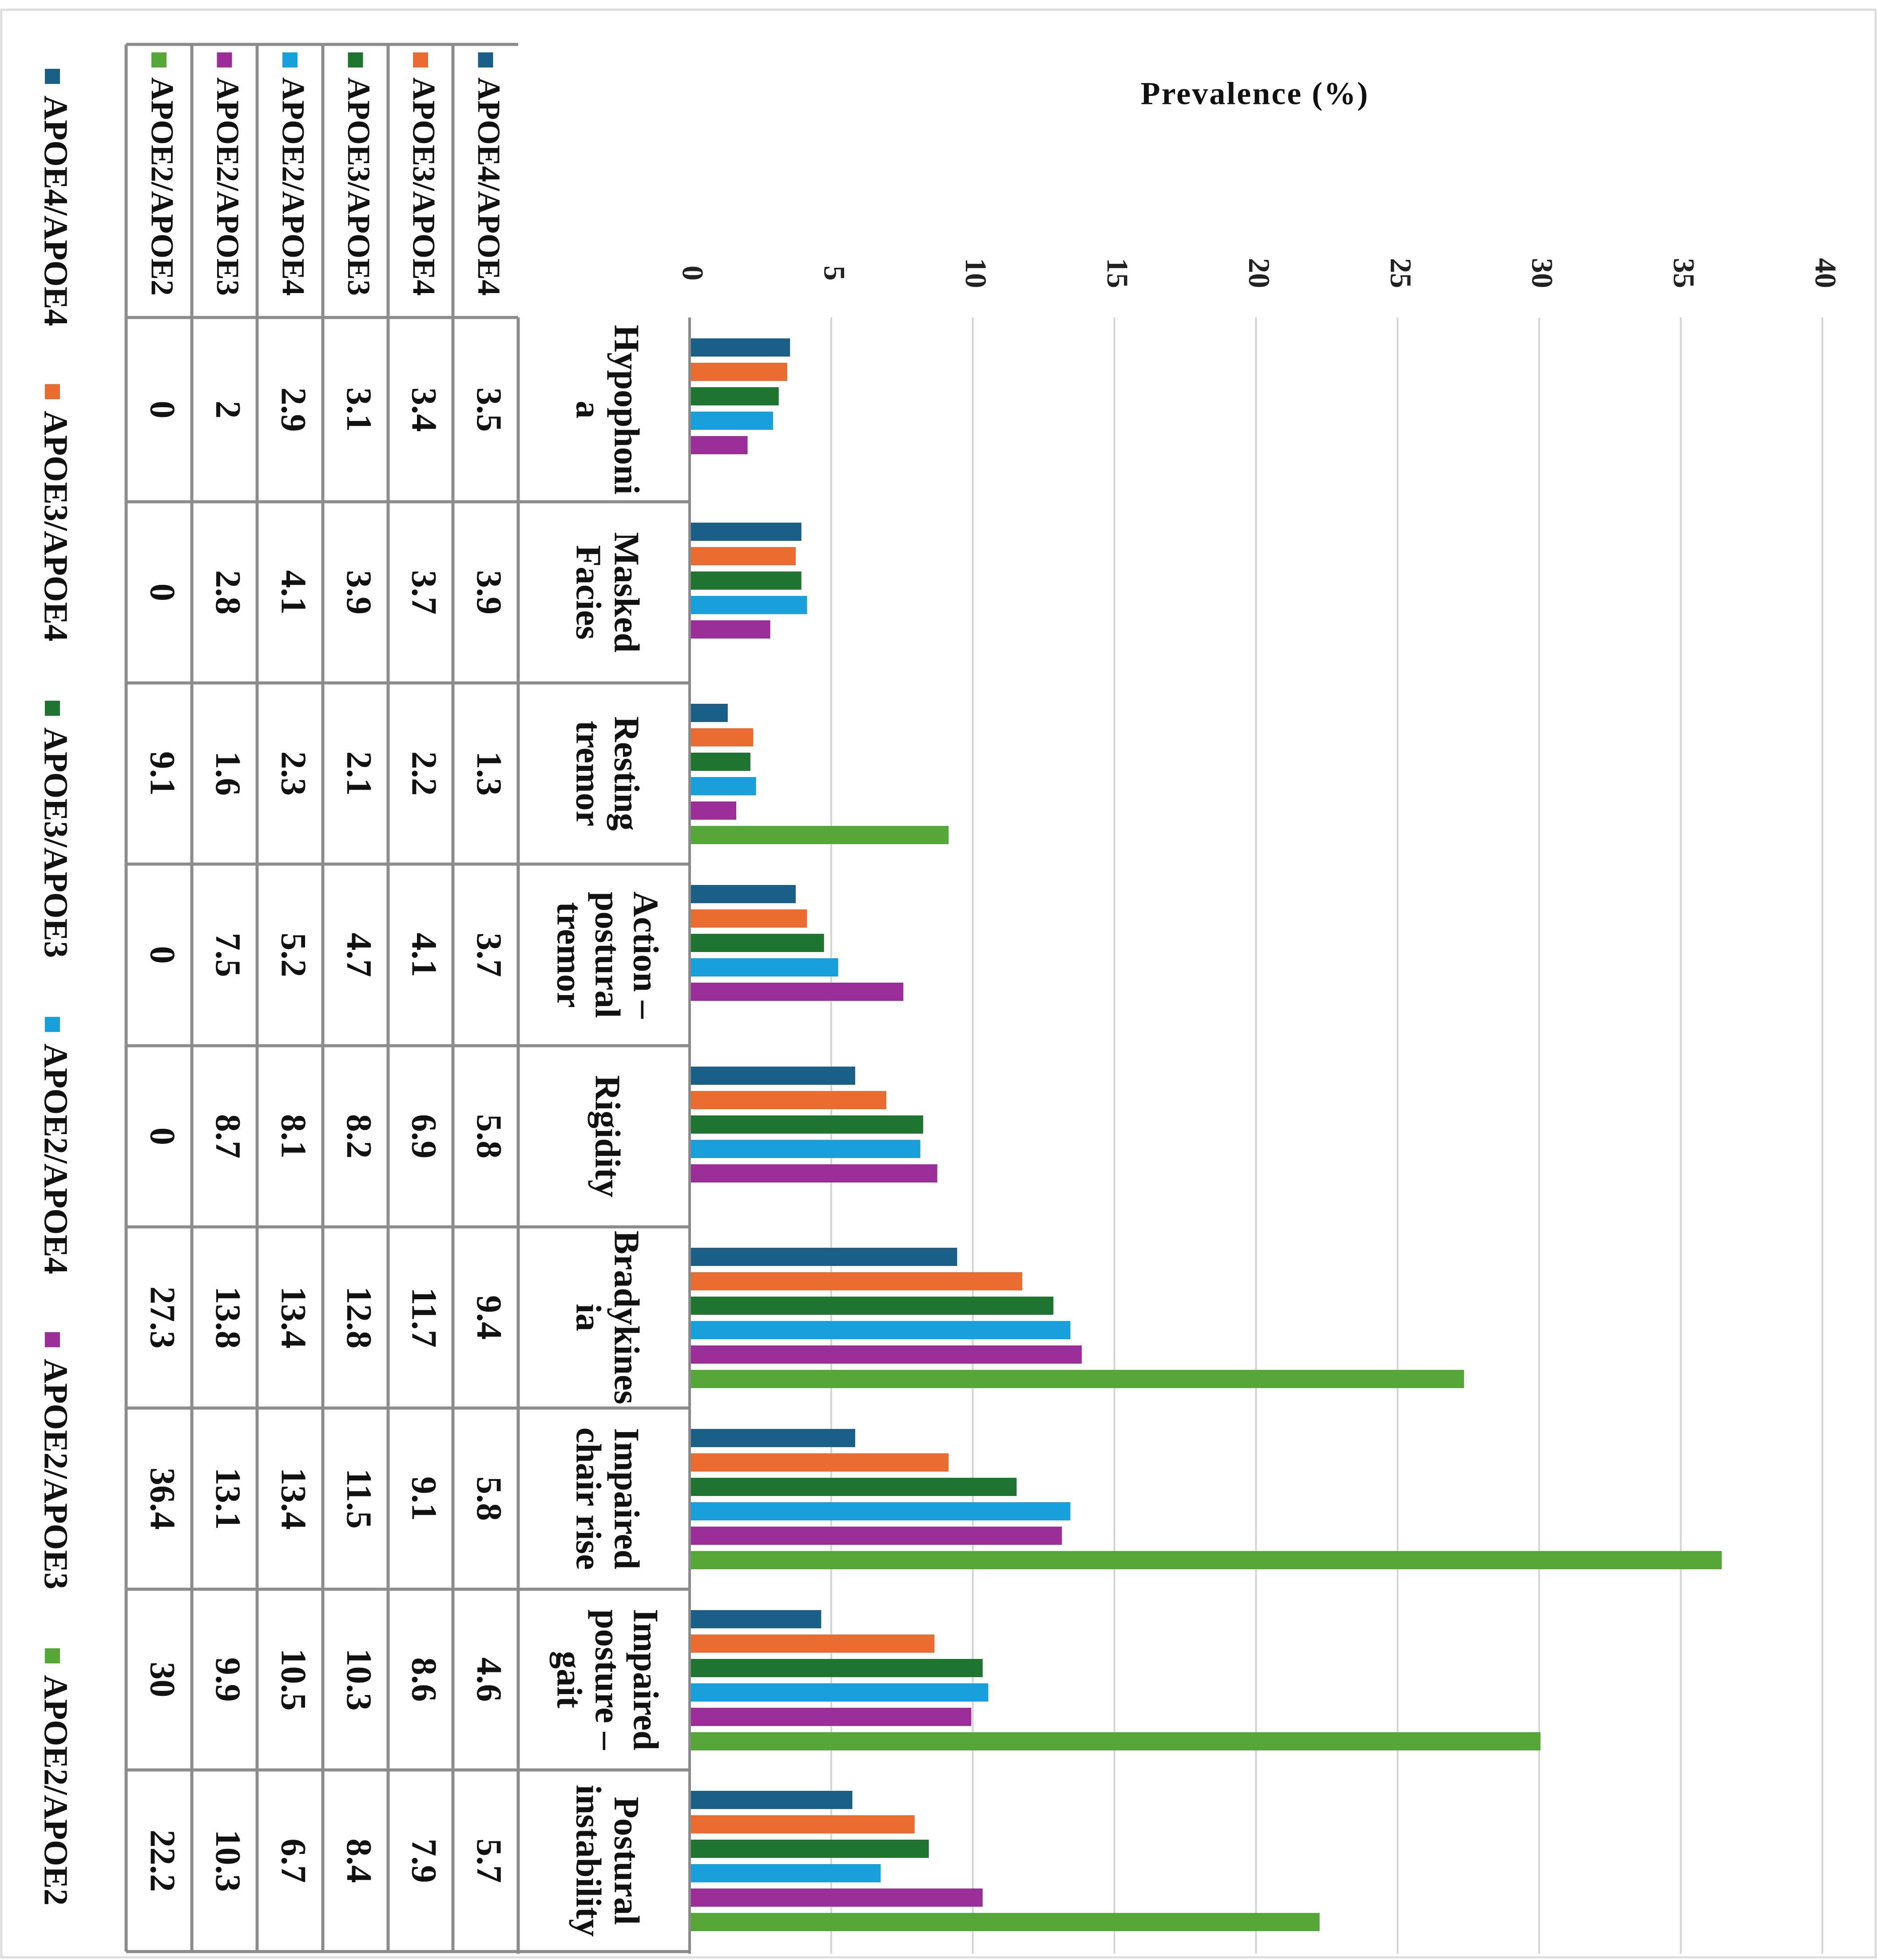  Describe the element at coordinates (56, 1158) in the screenshot. I see `legend-label: APOE2/APOE4` at that location.